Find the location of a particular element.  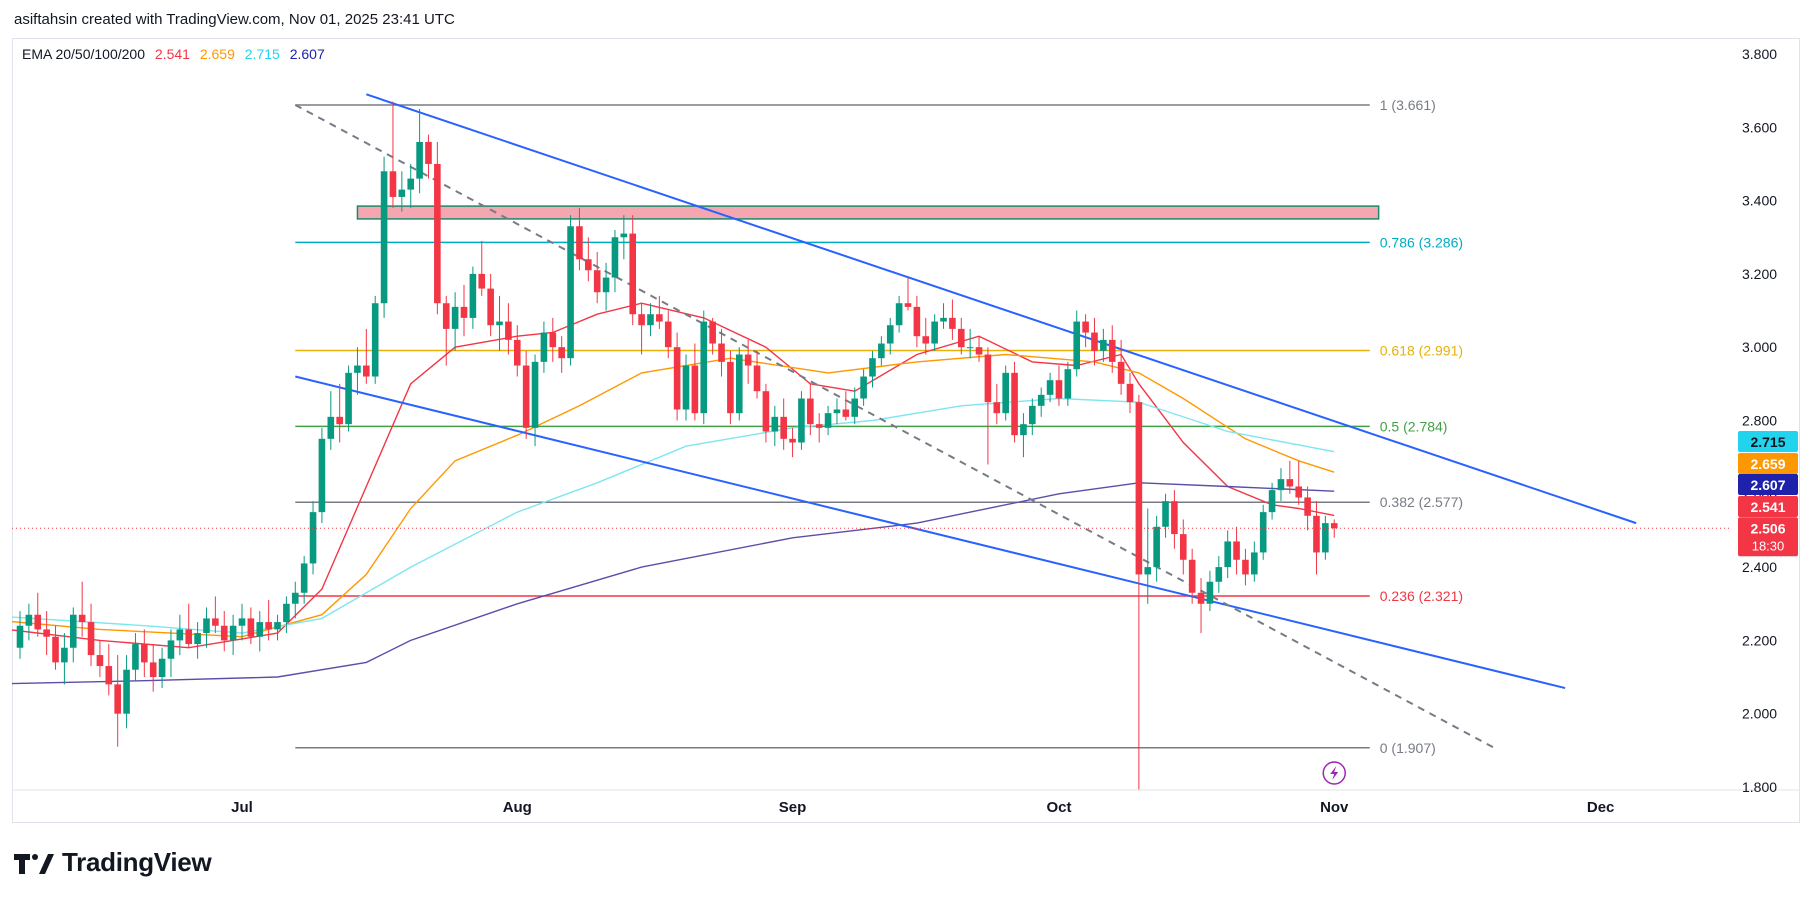

ema-legend-label: EMA 20/50/100/200 is located at coordinates (83, 54).